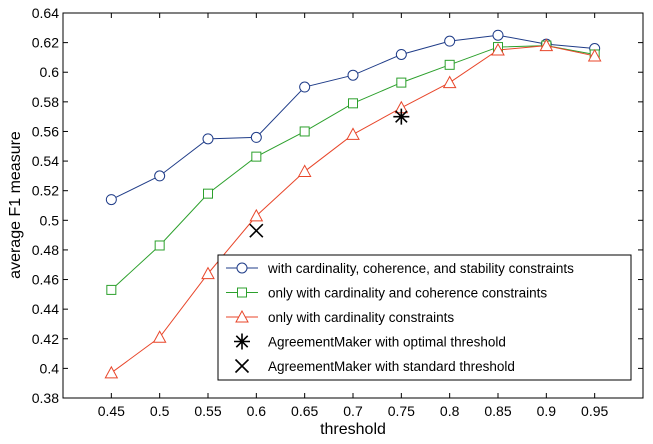  What do you see at coordinates (304, 411) in the screenshot?
I see `x-tick-label: 0.65` at bounding box center [304, 411].